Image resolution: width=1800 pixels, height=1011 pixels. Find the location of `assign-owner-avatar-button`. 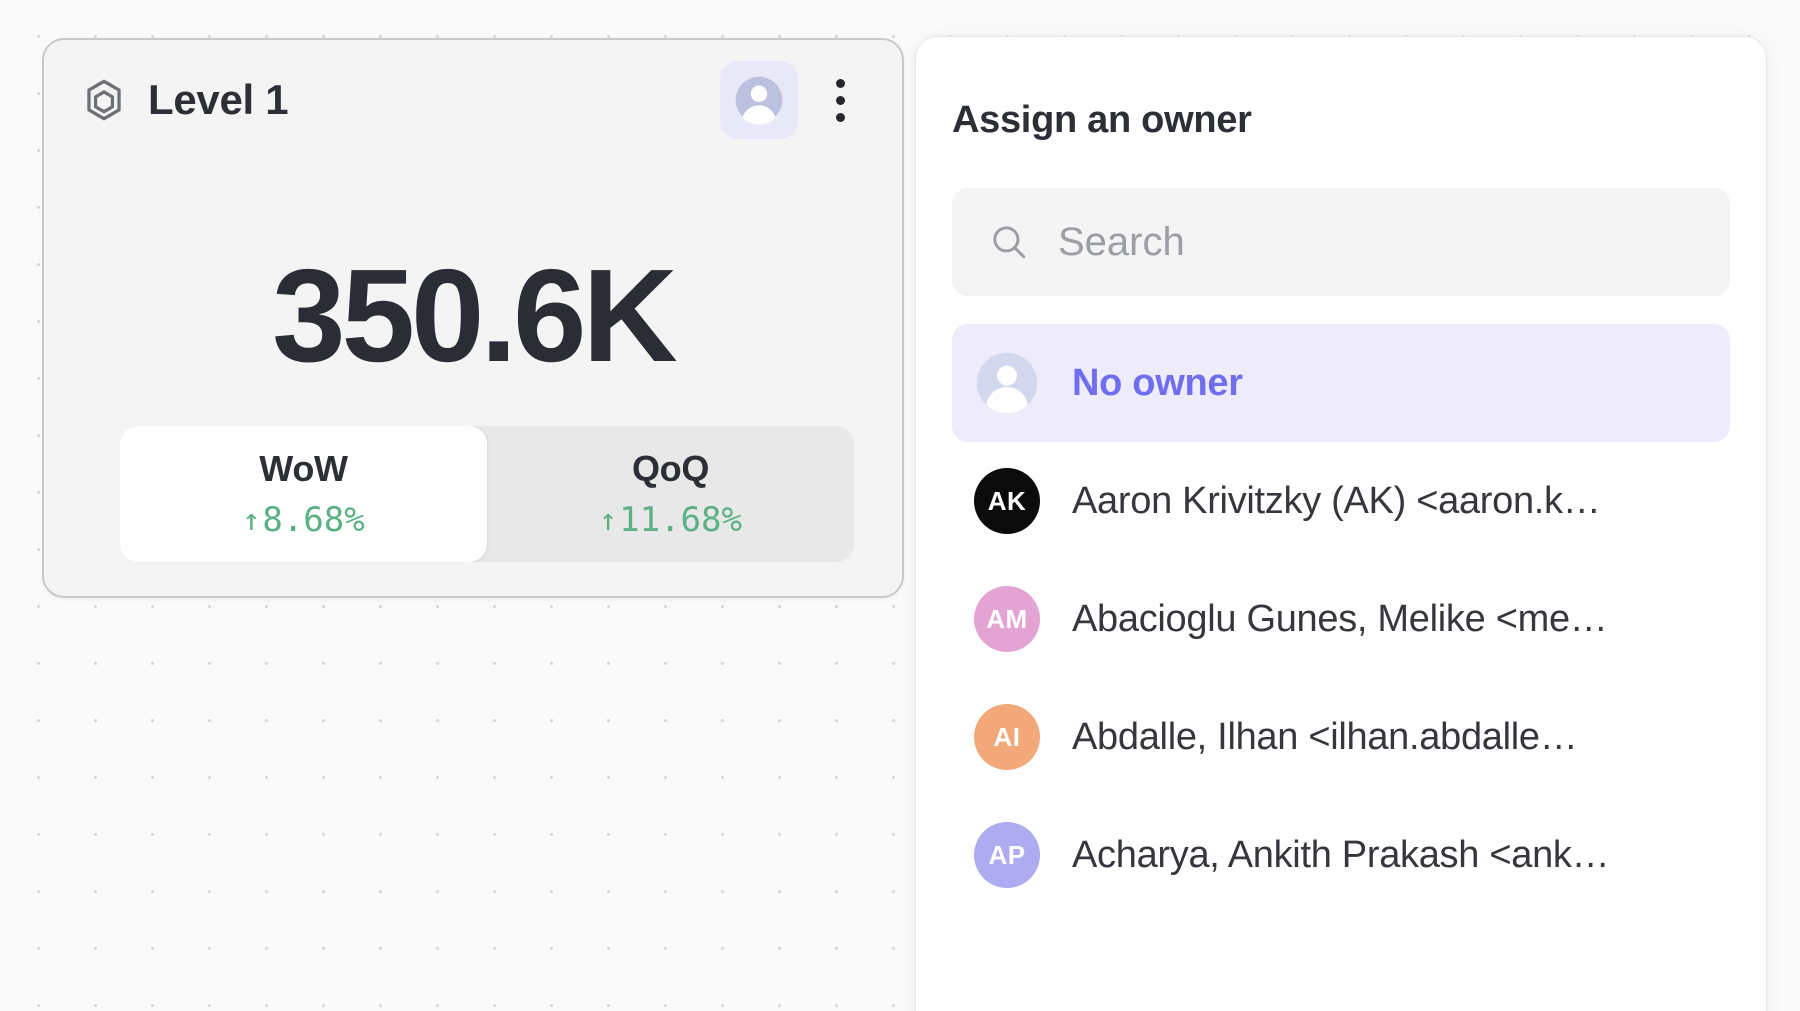

assign-owner-avatar-button is located at coordinates (759, 100).